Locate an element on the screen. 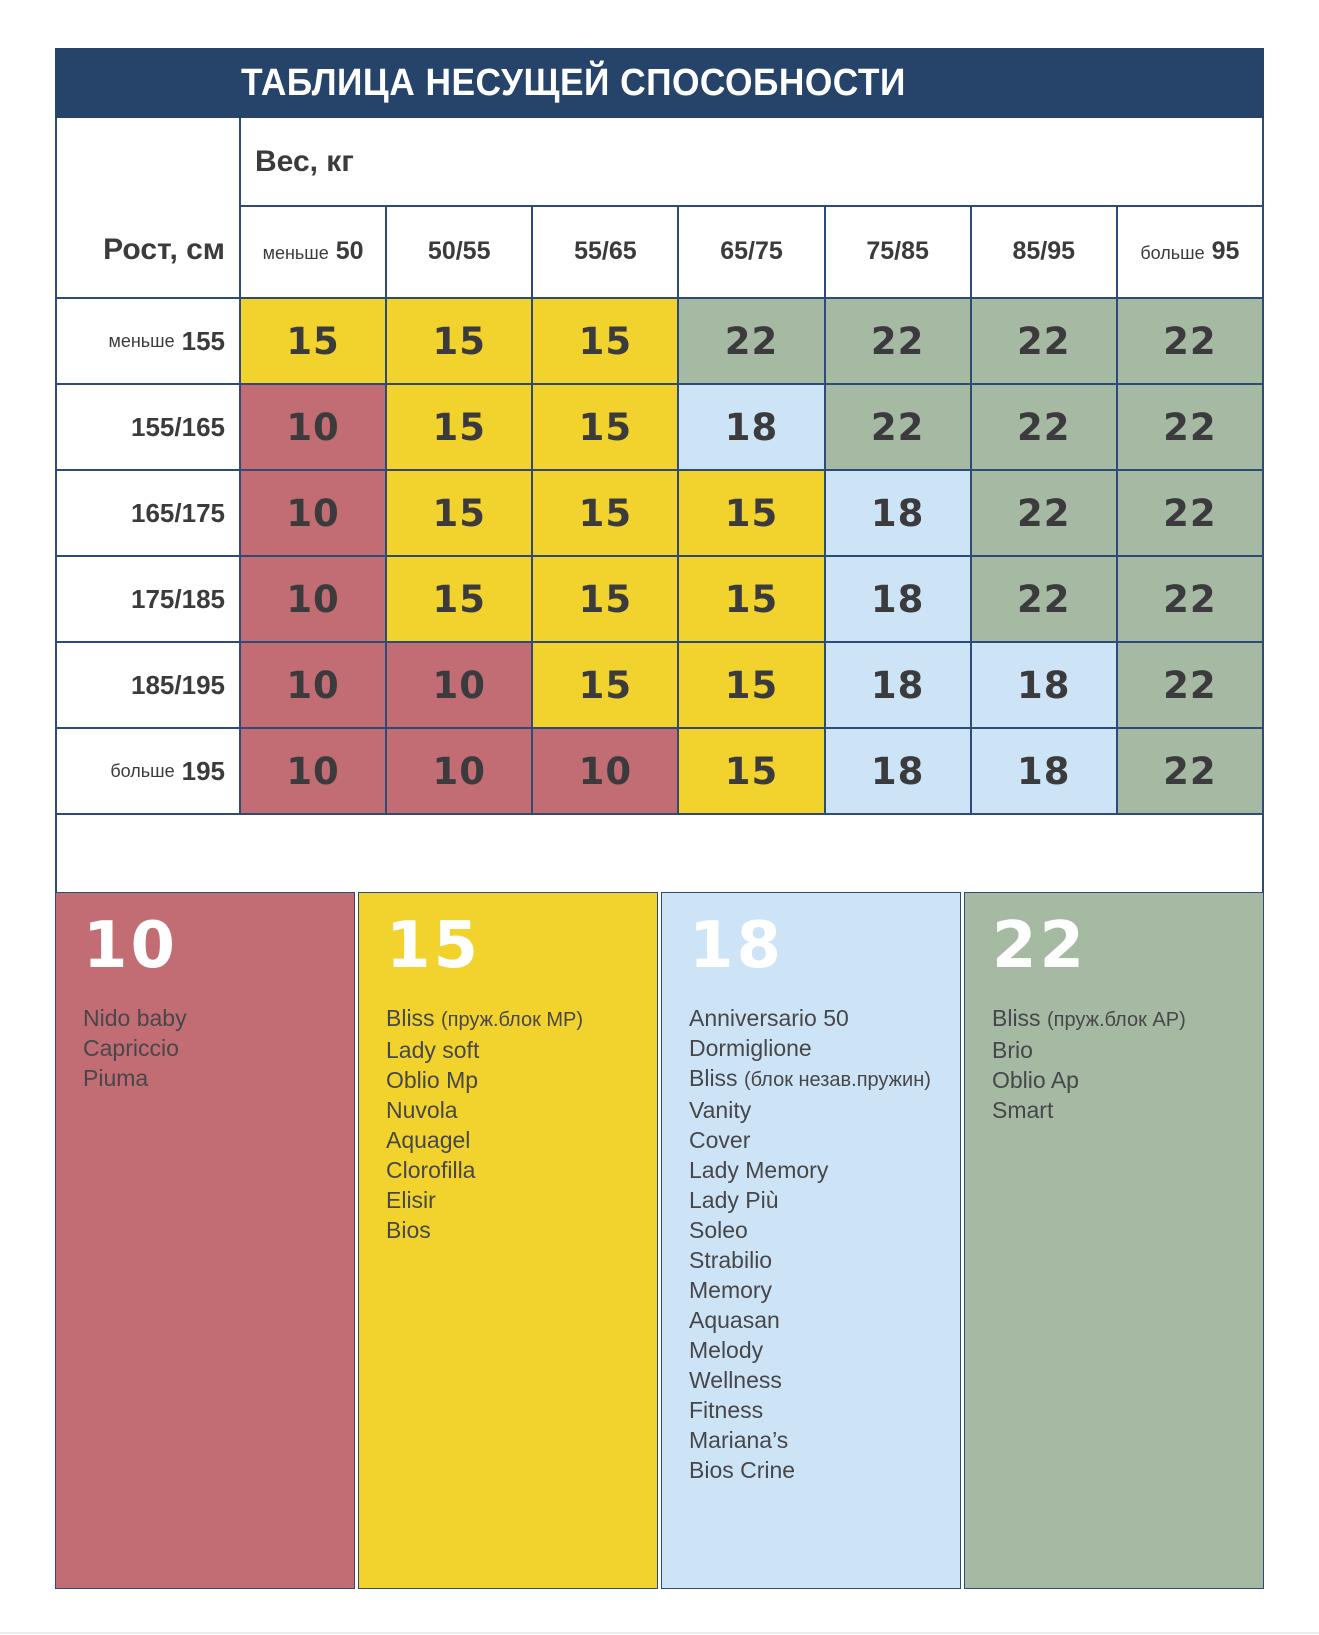 This screenshot has width=1319, height=1635. label-value: 85/95 is located at coordinates (1044, 251).